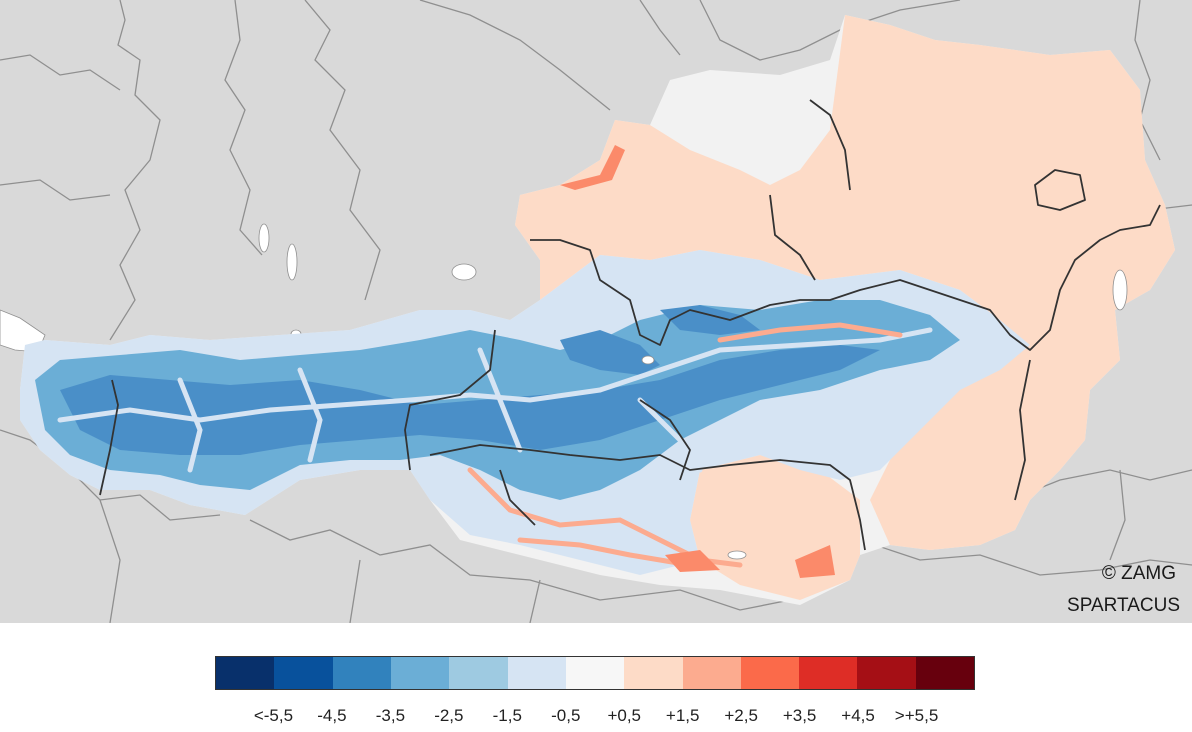  Describe the element at coordinates (390, 715) in the screenshot. I see `legend-tick-label: -3,5` at that location.